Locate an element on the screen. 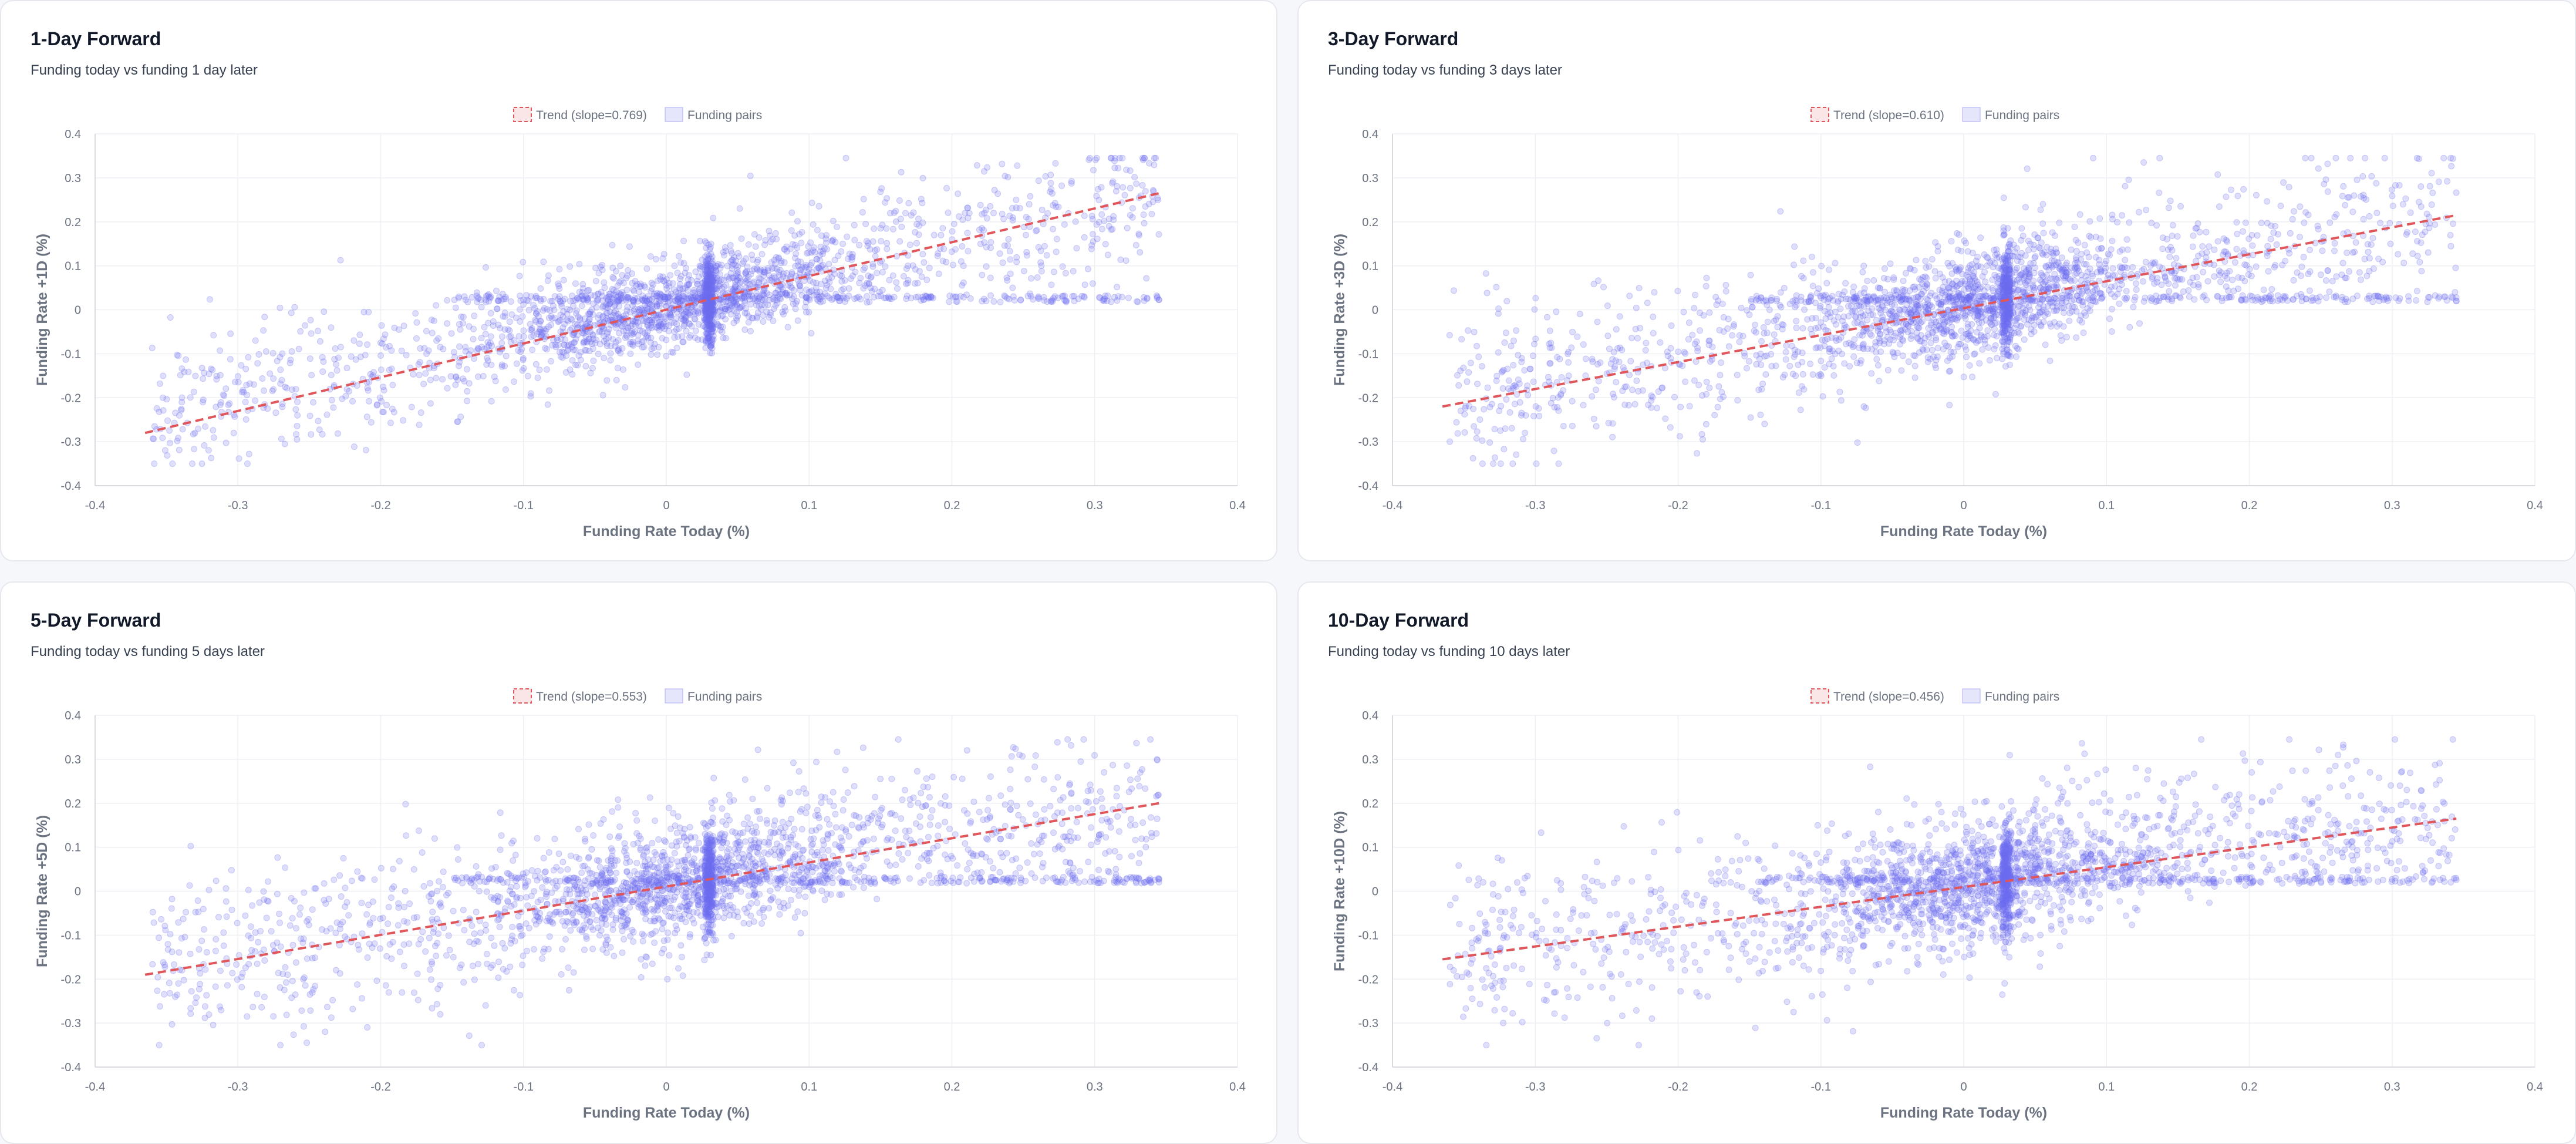 This screenshot has height=1144, width=2576. x-tick-label: -0.3 is located at coordinates (238, 505).